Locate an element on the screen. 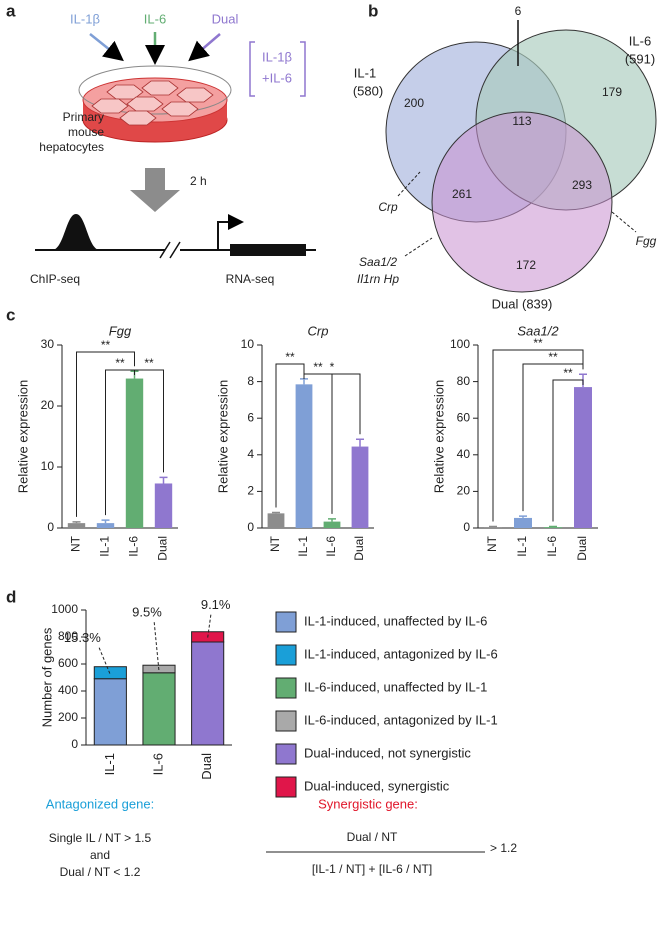 The image size is (664, 936). venn-count: 293 is located at coordinates (582, 185).